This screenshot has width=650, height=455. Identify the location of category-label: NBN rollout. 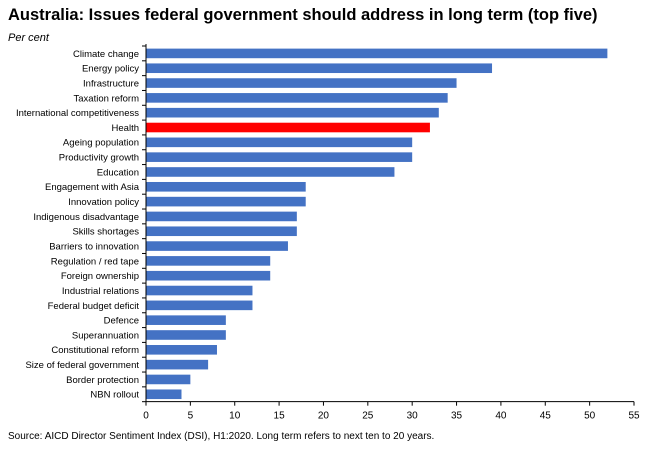
(114, 395).